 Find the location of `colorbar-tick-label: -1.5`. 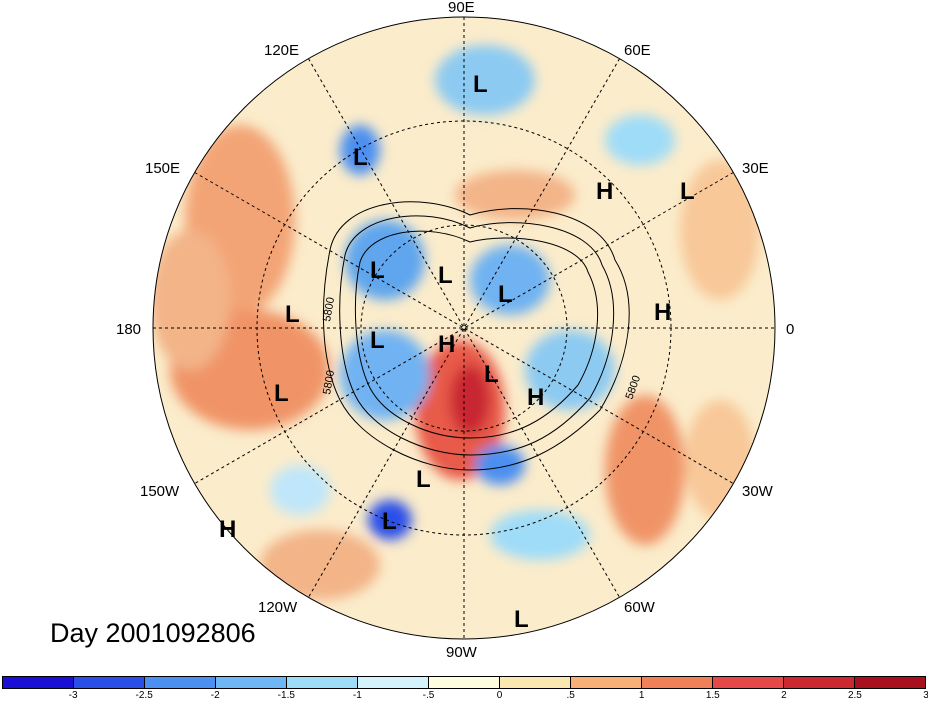

colorbar-tick-label: -1.5 is located at coordinates (286, 695).